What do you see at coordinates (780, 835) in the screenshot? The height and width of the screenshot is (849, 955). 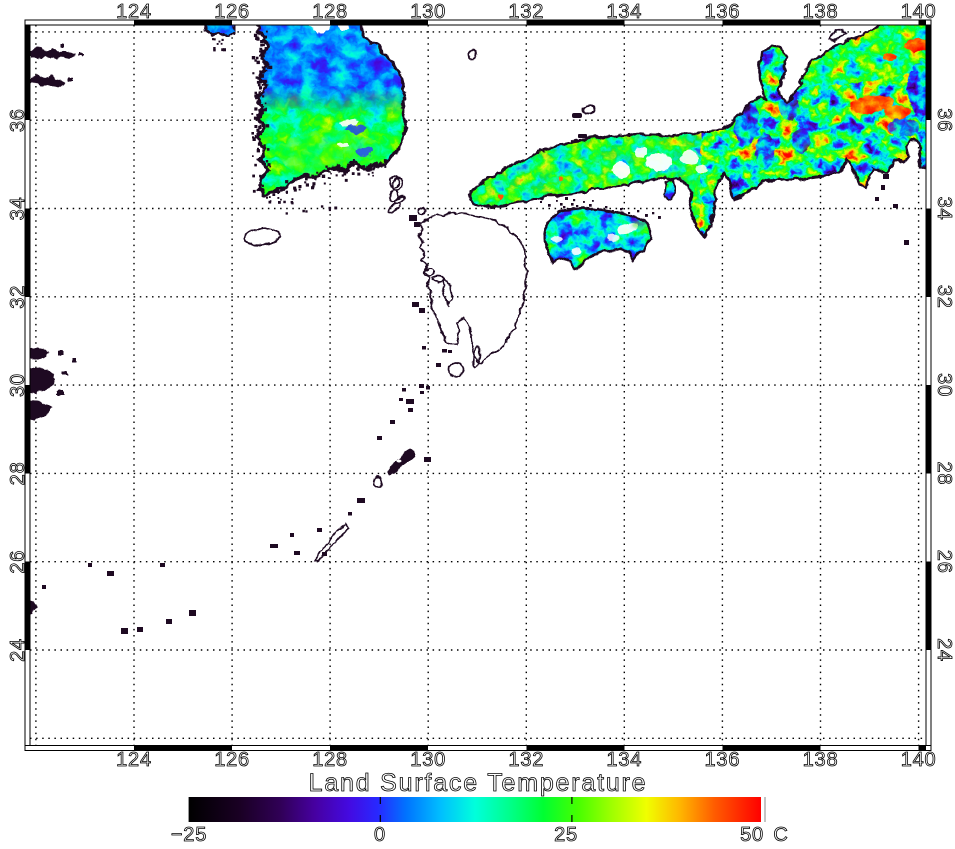 I see `svg-text: C` at bounding box center [780, 835].